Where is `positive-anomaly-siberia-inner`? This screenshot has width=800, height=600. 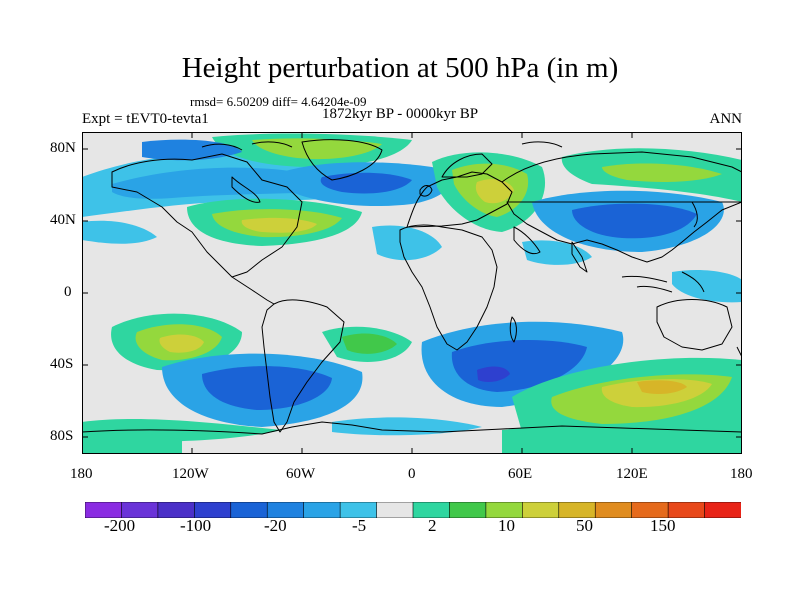 positive-anomaly-siberia-inner is located at coordinates (662, 172).